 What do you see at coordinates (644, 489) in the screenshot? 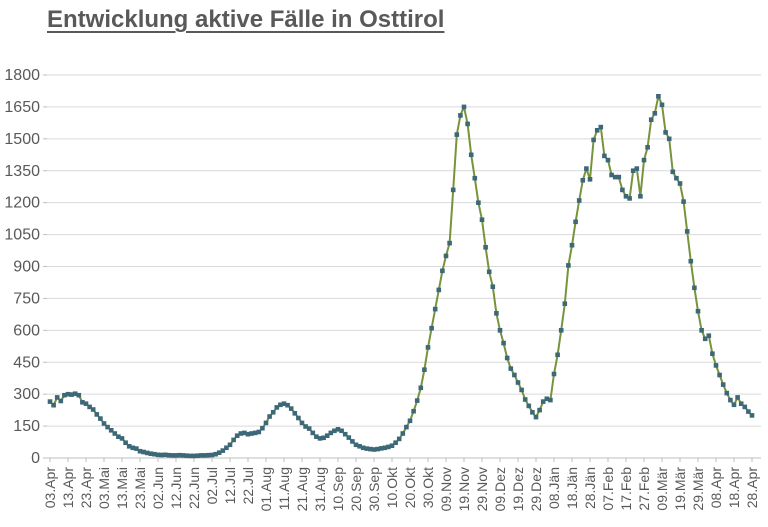
I see `x-tick-label: 27.Feb` at bounding box center [644, 489].